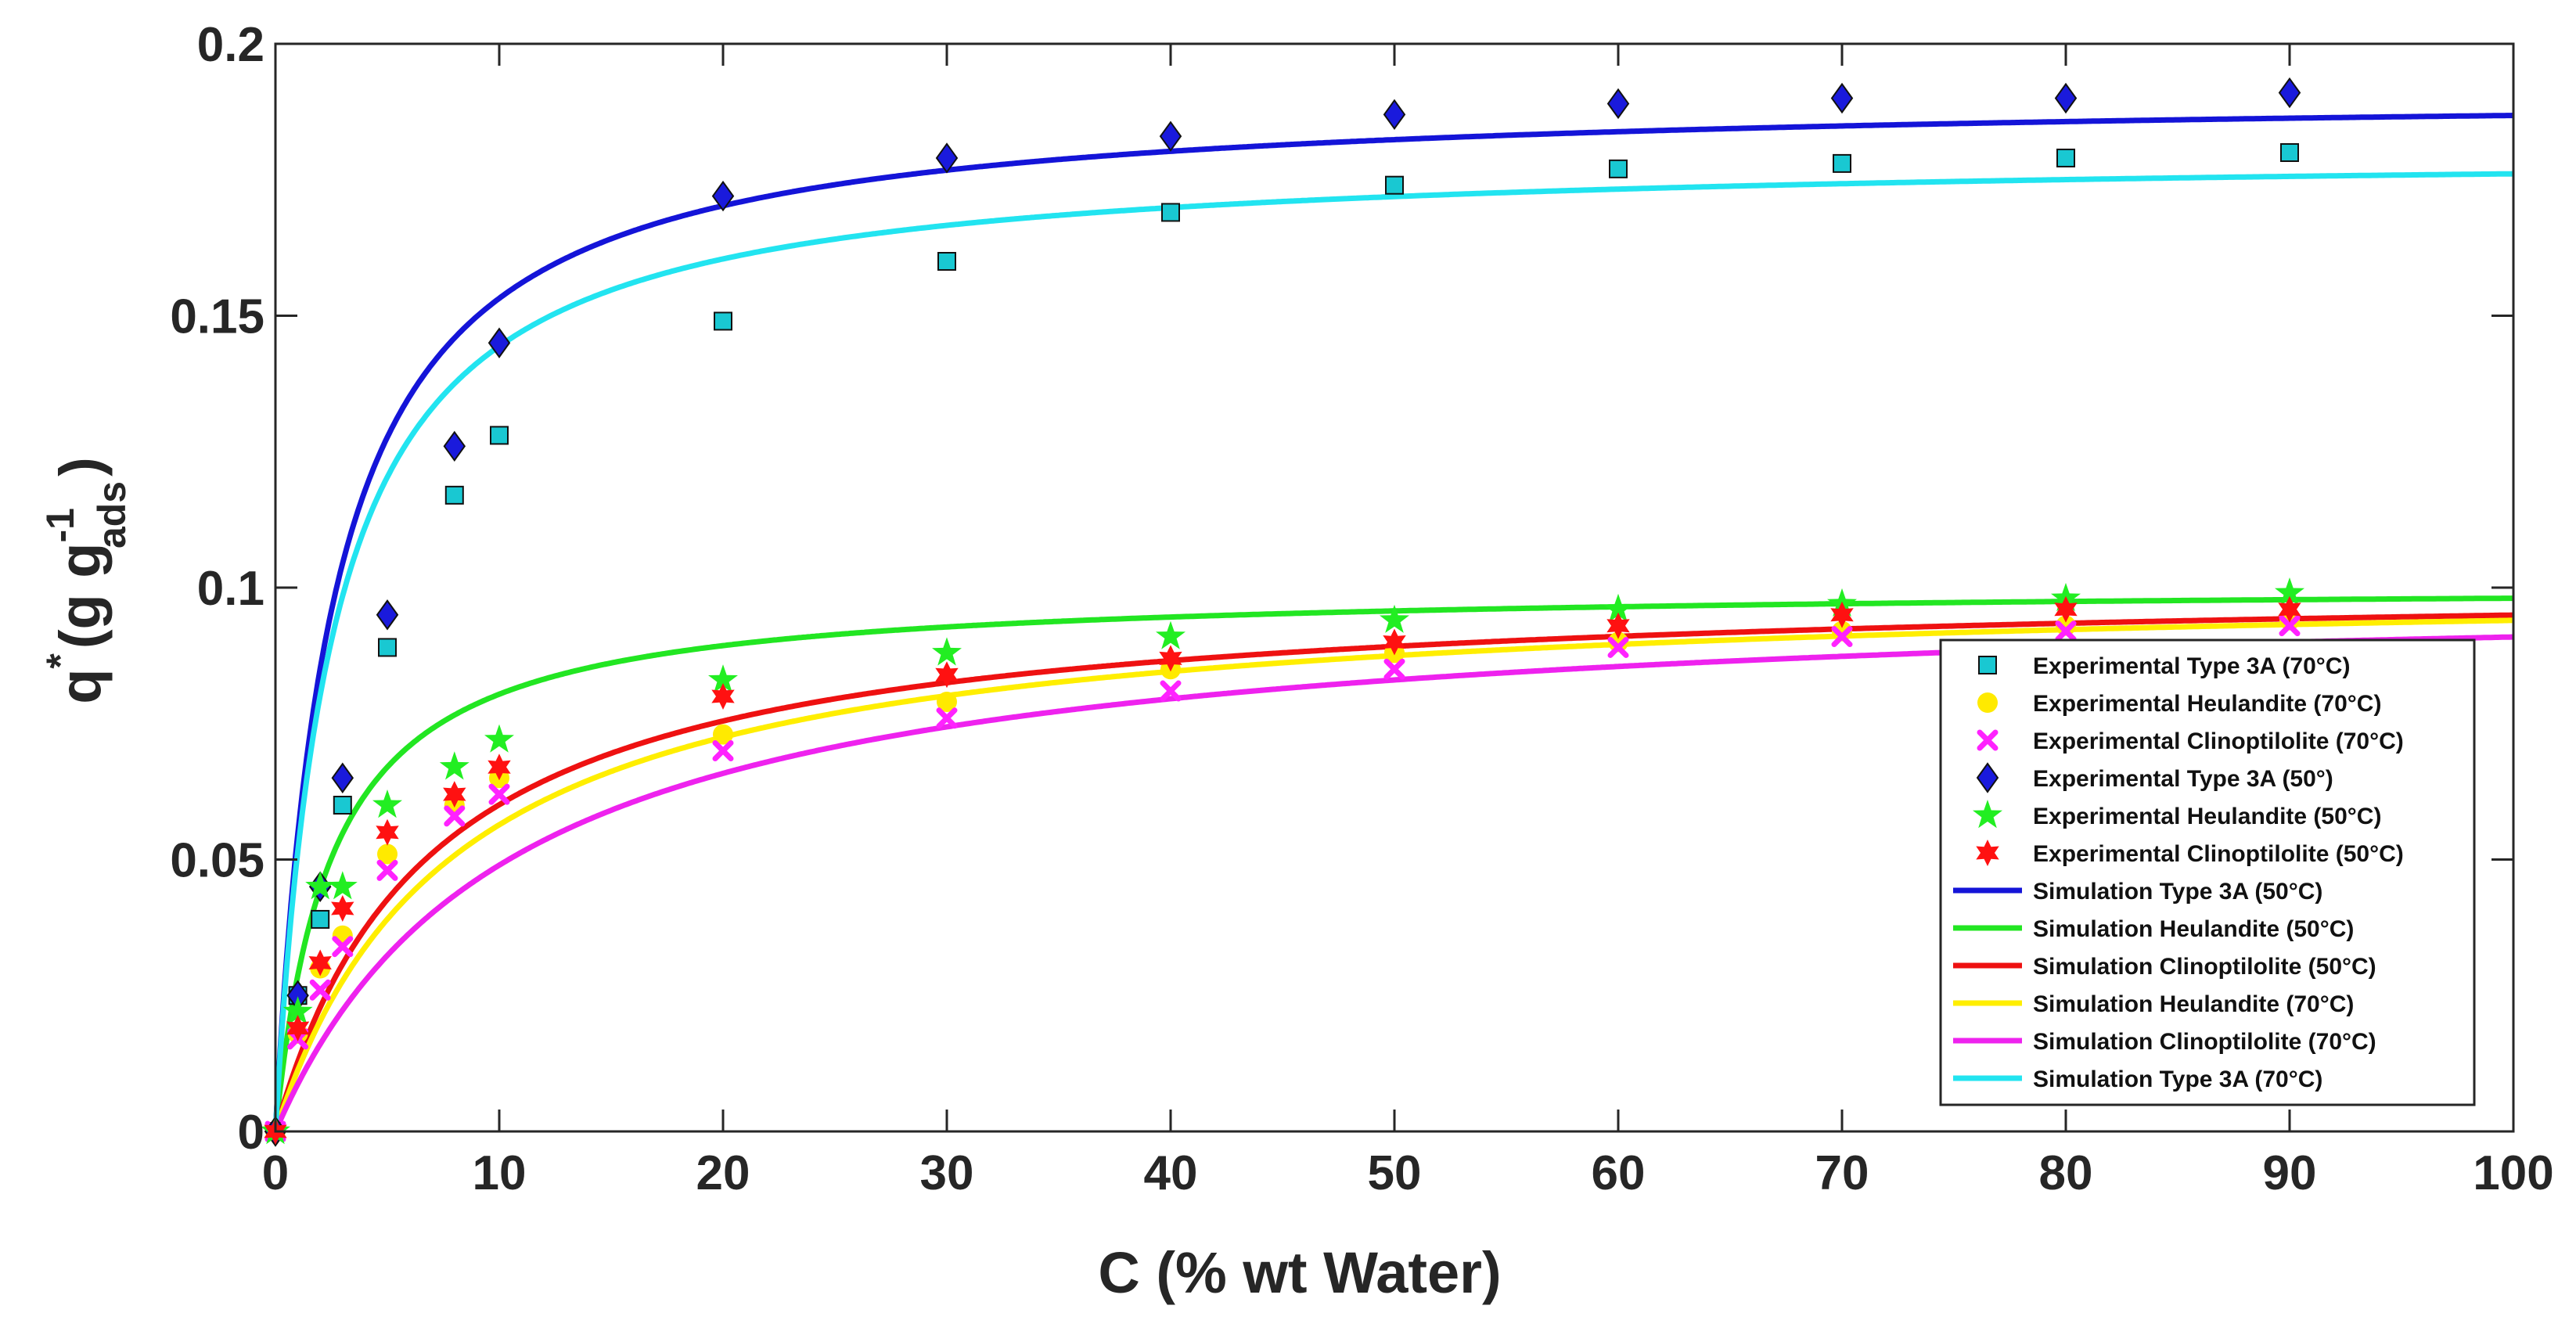  What do you see at coordinates (1300, 1272) in the screenshot?
I see `x-axis-label: C (% wt Water)` at bounding box center [1300, 1272].